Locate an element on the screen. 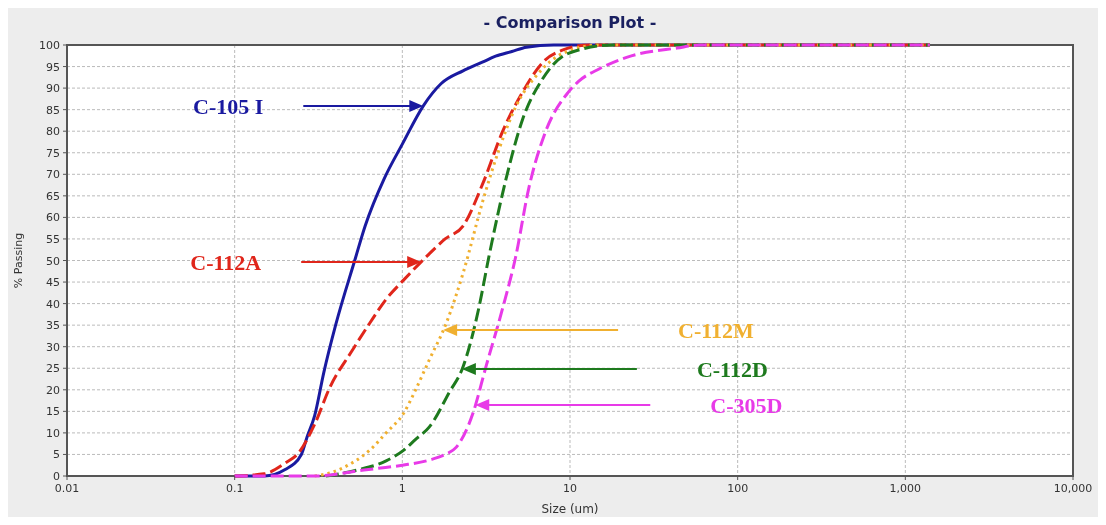 The height and width of the screenshot is (525, 1106). y-tick-label: 95 is located at coordinates (53, 67).